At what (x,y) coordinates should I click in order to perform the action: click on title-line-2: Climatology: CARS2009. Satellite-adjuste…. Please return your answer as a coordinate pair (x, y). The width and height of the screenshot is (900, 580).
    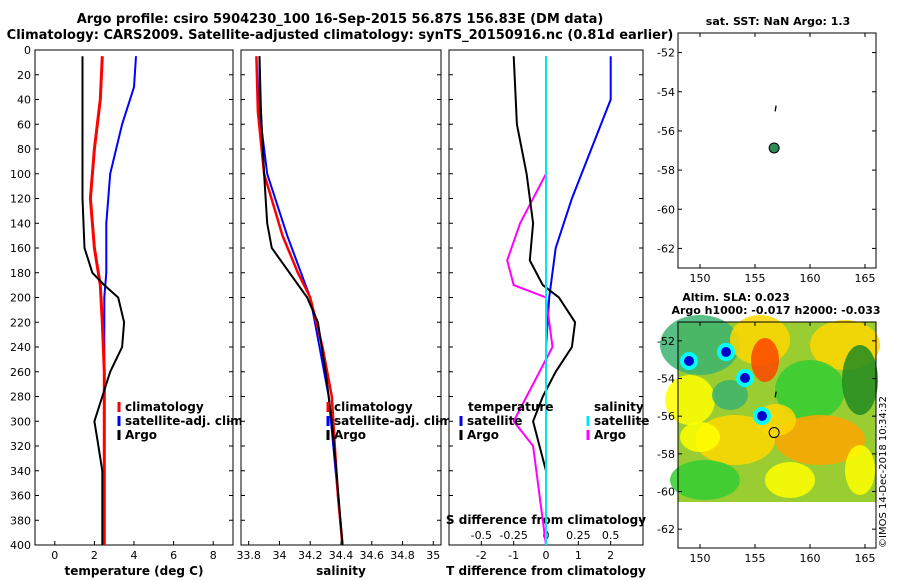
    Looking at the image, I should click on (340, 35).